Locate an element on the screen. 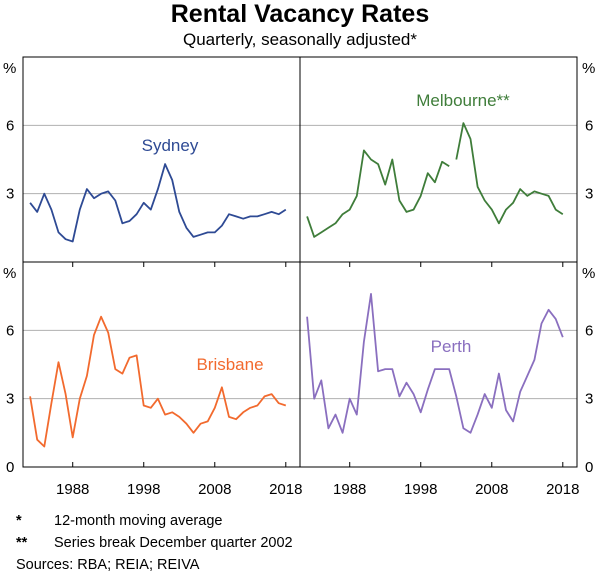  footnote-1: * 12-month moving average is located at coordinates (154, 521).